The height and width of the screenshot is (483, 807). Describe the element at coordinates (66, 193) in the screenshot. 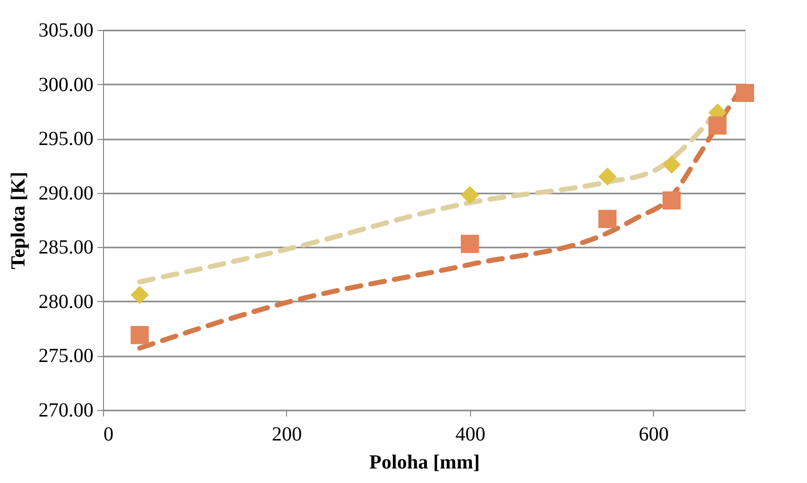

I see `y-tick-label: 290.00` at that location.